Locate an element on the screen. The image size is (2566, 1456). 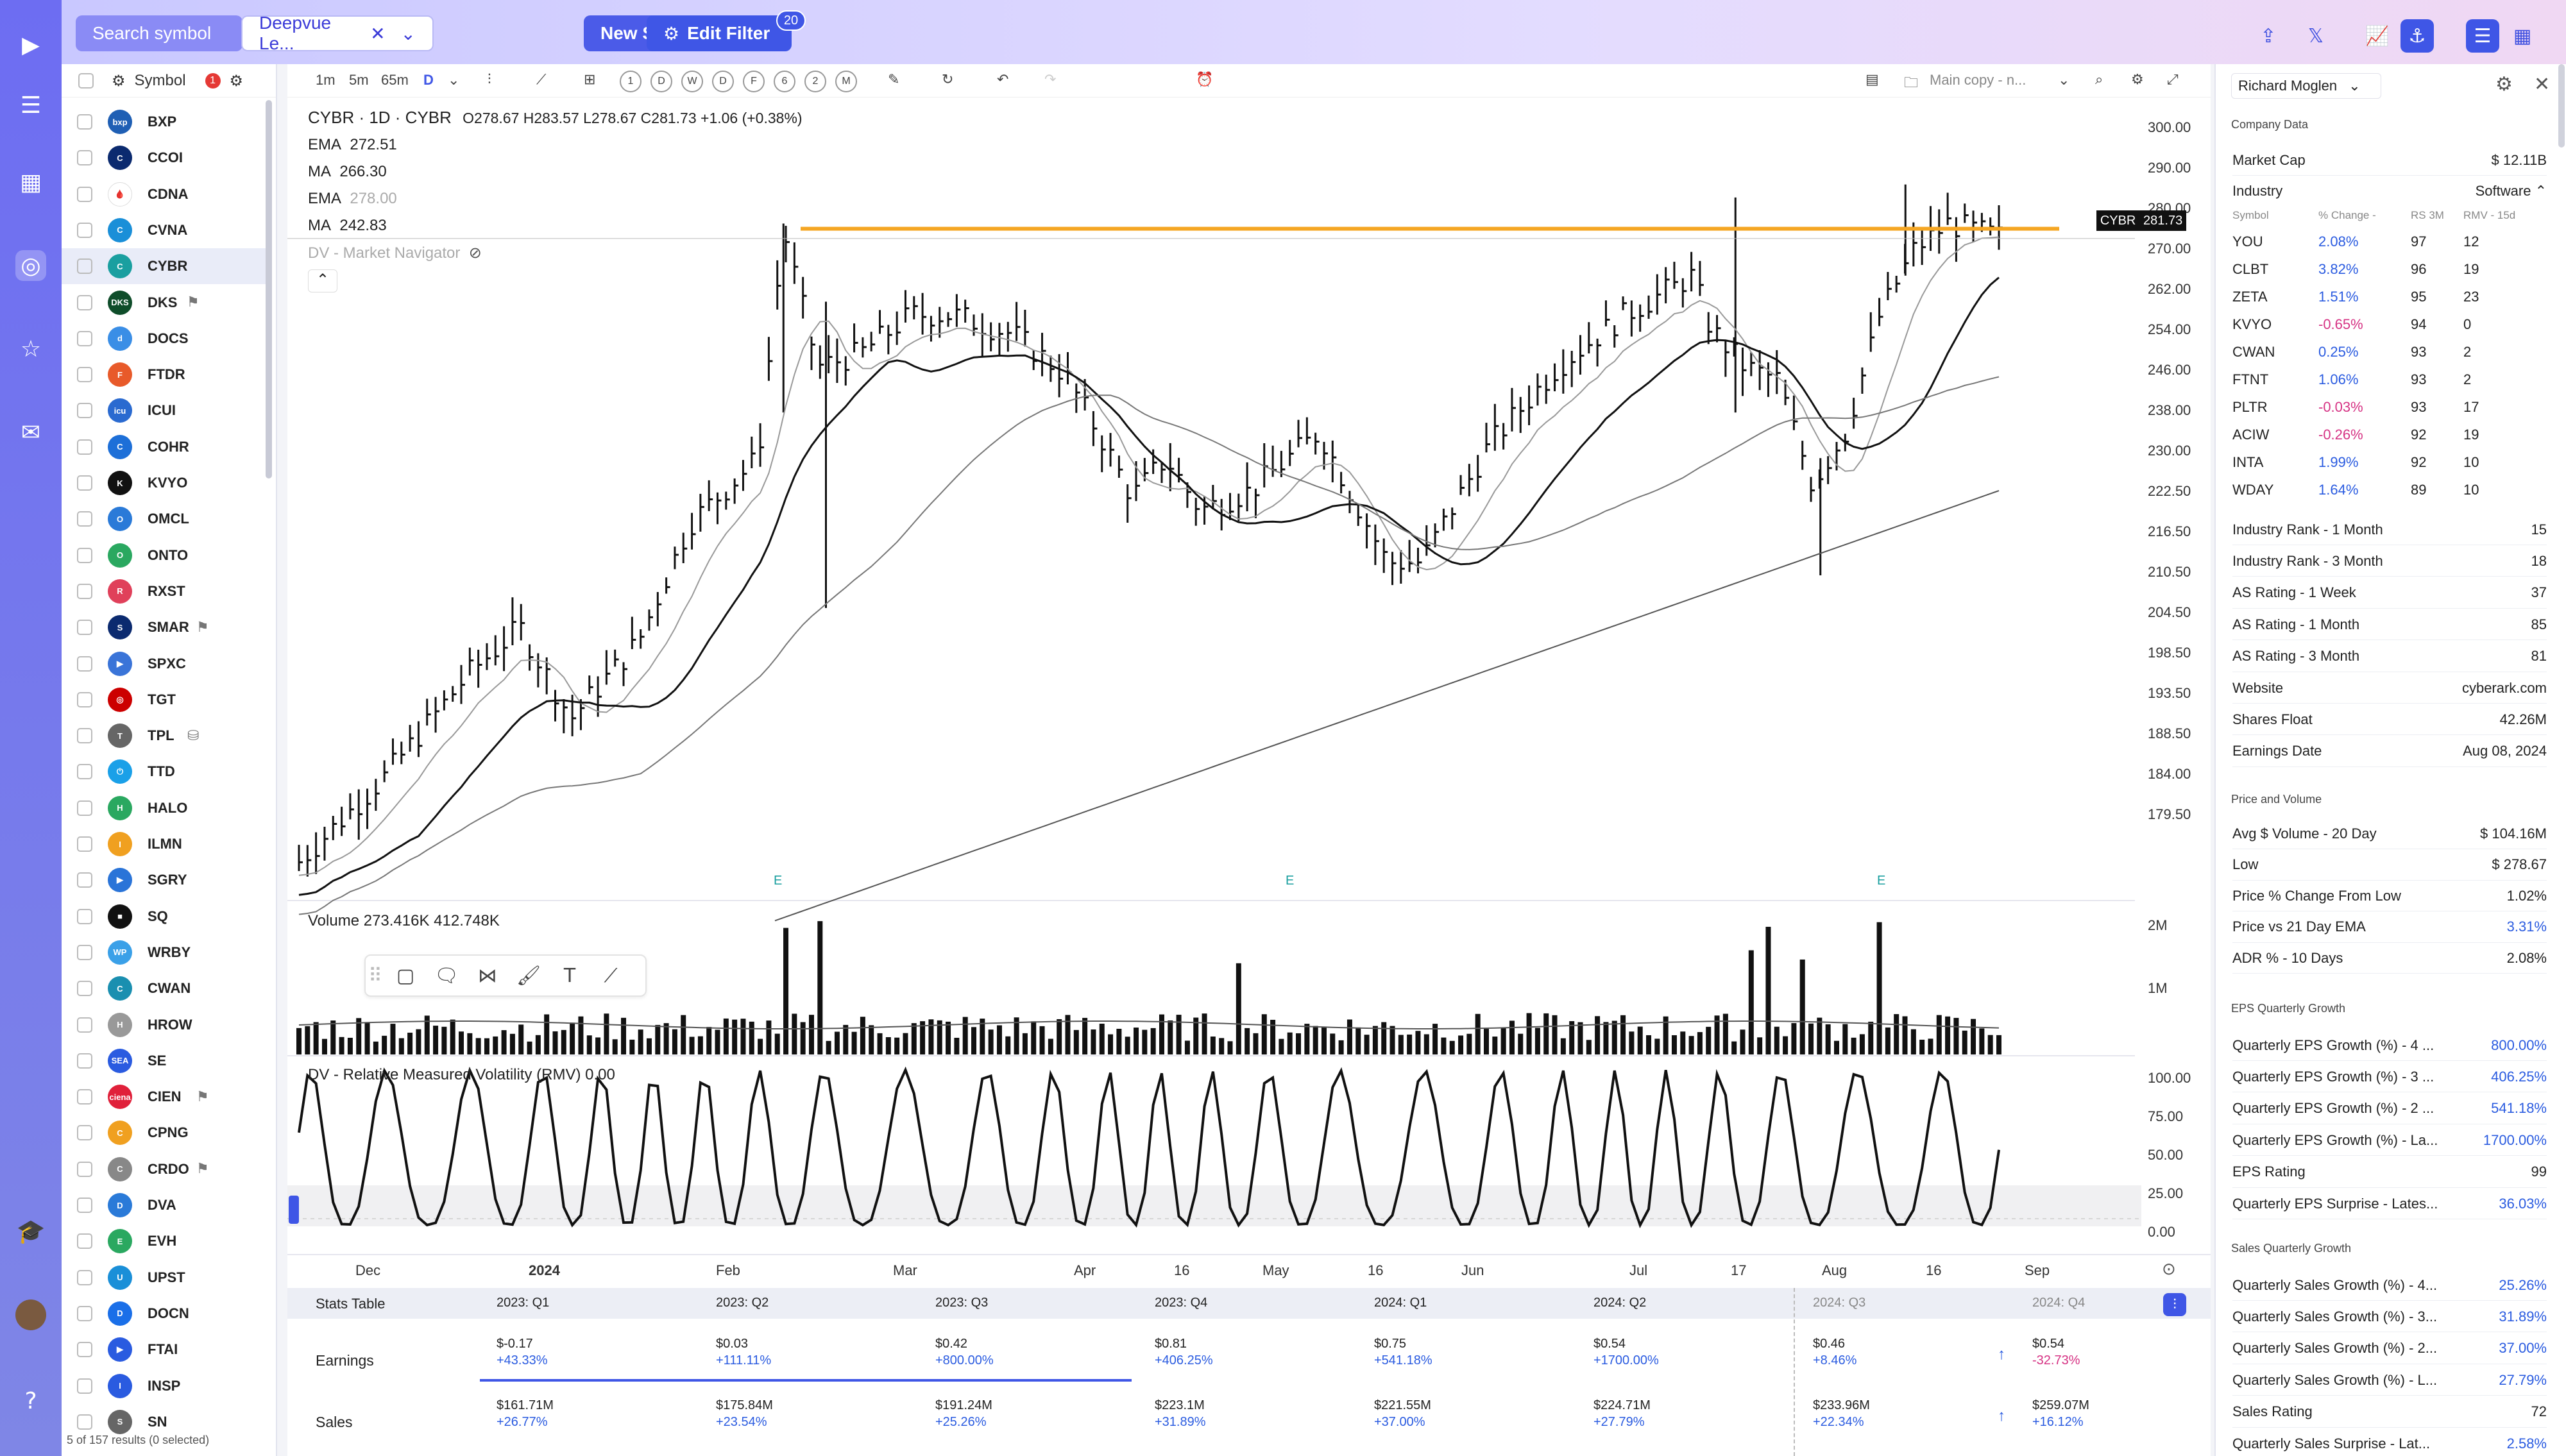
interval-1m: 1m is located at coordinates (326, 80).